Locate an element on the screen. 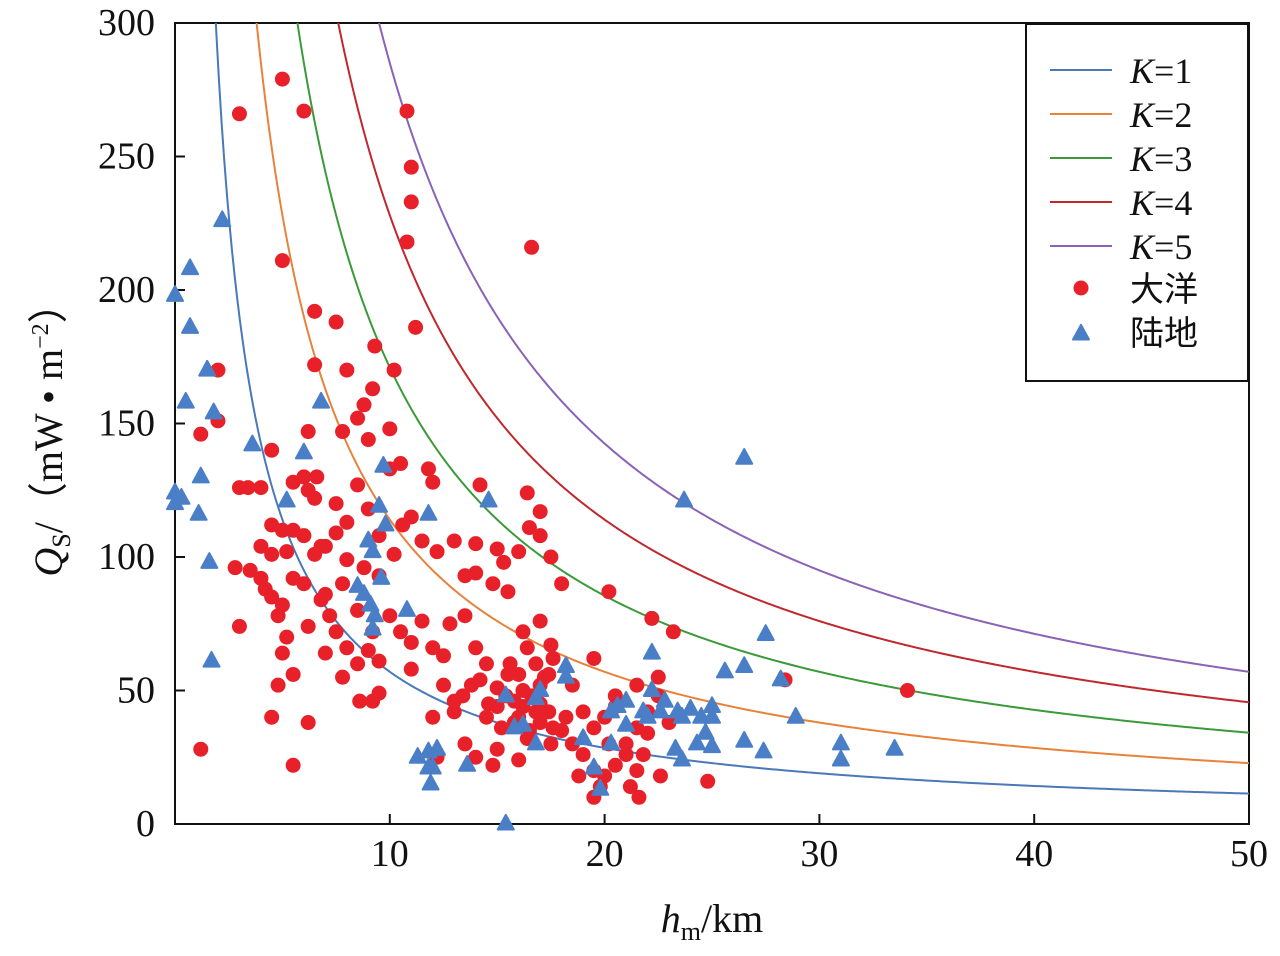  x-tick-label: 10 is located at coordinates (390, 854).